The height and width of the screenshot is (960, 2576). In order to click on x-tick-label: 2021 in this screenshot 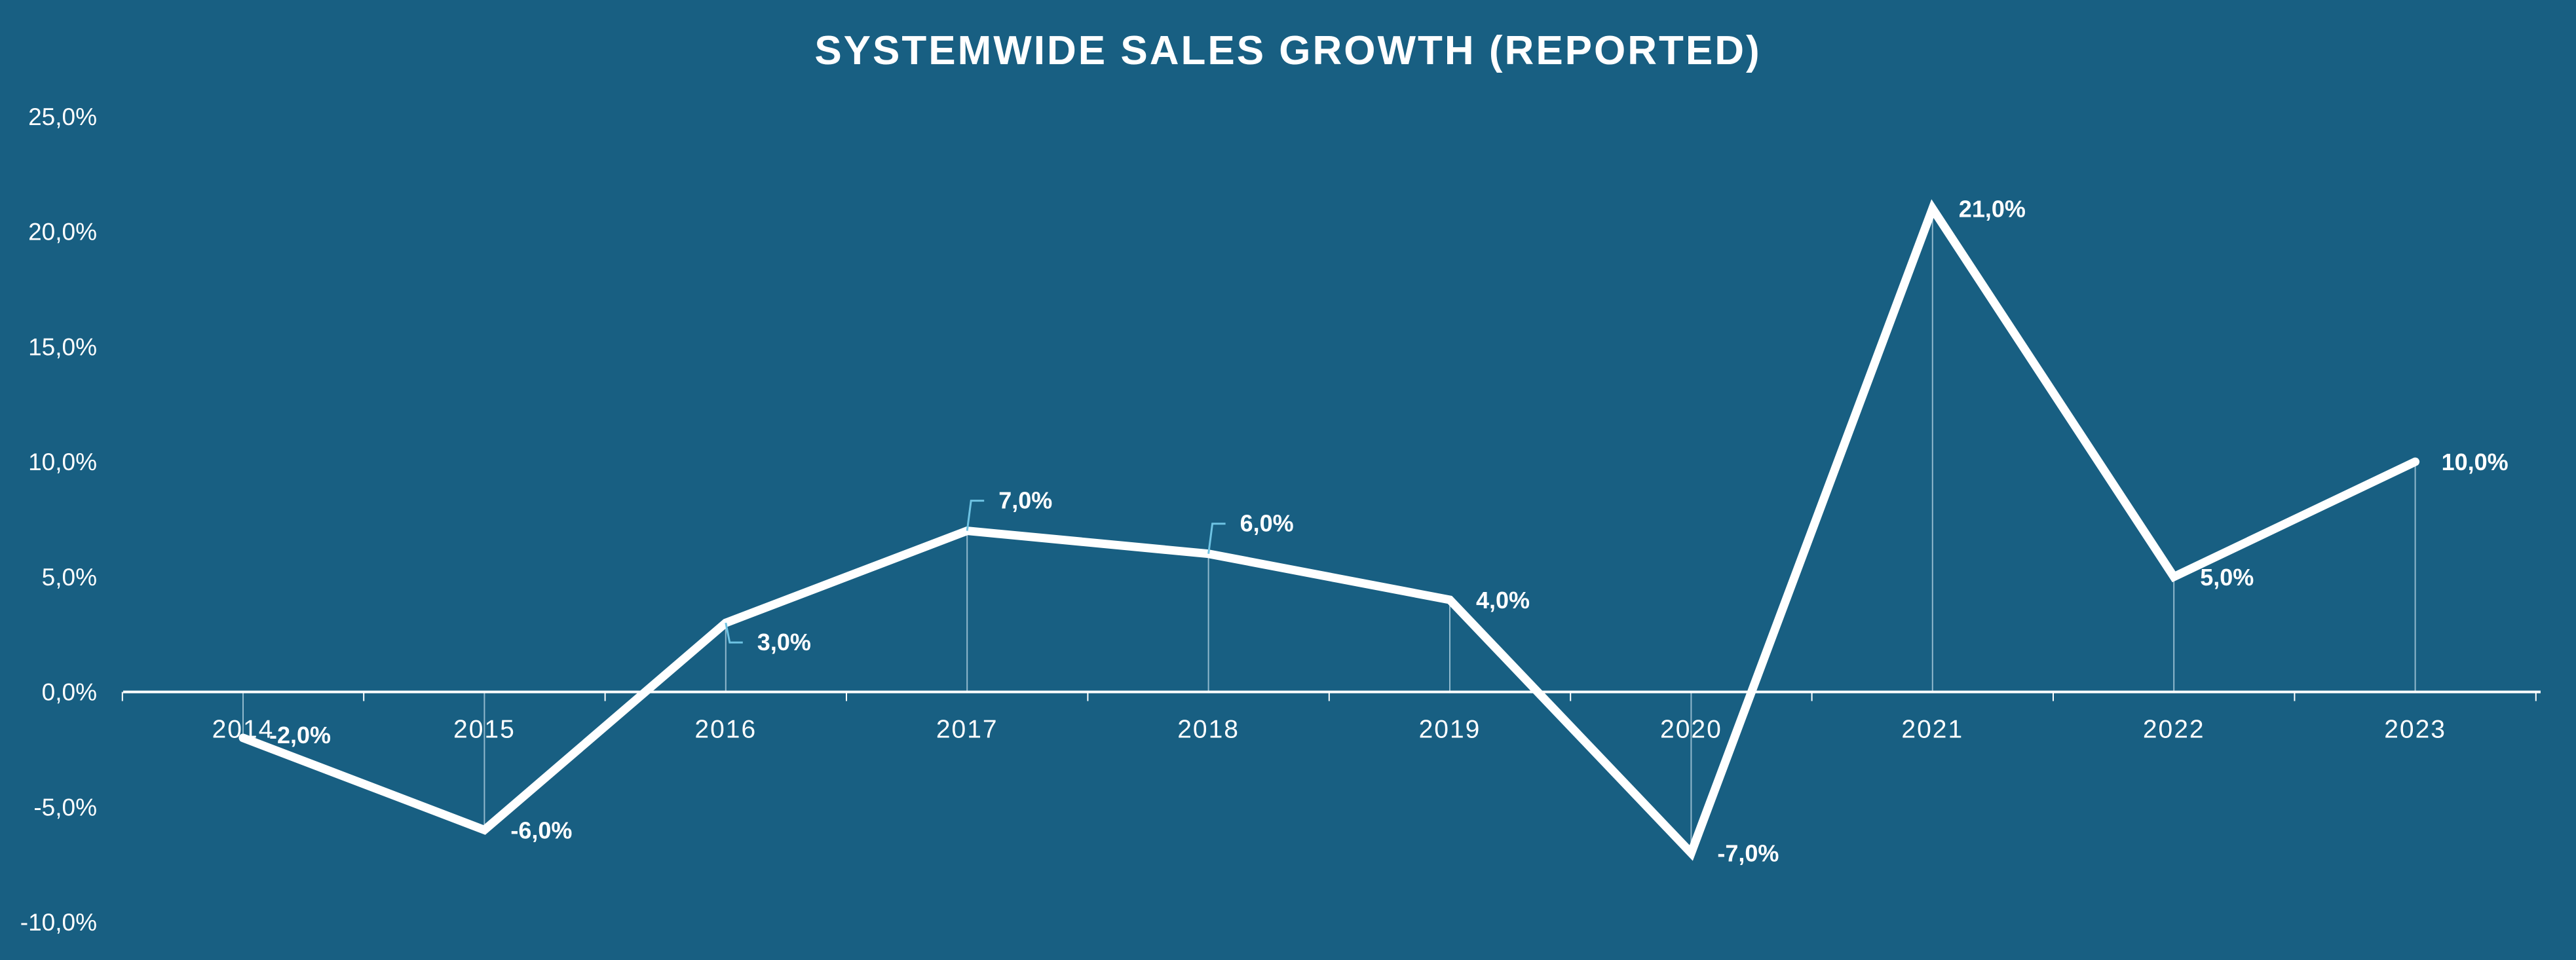, I will do `click(1932, 730)`.